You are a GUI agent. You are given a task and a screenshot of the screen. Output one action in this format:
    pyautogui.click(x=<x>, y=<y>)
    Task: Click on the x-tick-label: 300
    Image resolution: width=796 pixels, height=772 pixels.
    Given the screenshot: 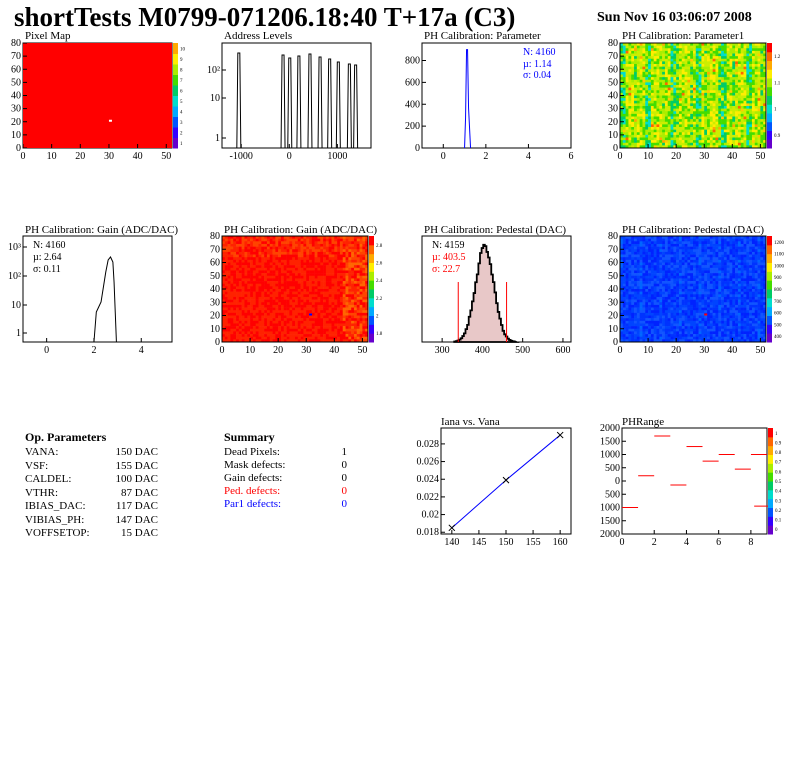 What is the action you would take?
    pyautogui.click(x=442, y=350)
    